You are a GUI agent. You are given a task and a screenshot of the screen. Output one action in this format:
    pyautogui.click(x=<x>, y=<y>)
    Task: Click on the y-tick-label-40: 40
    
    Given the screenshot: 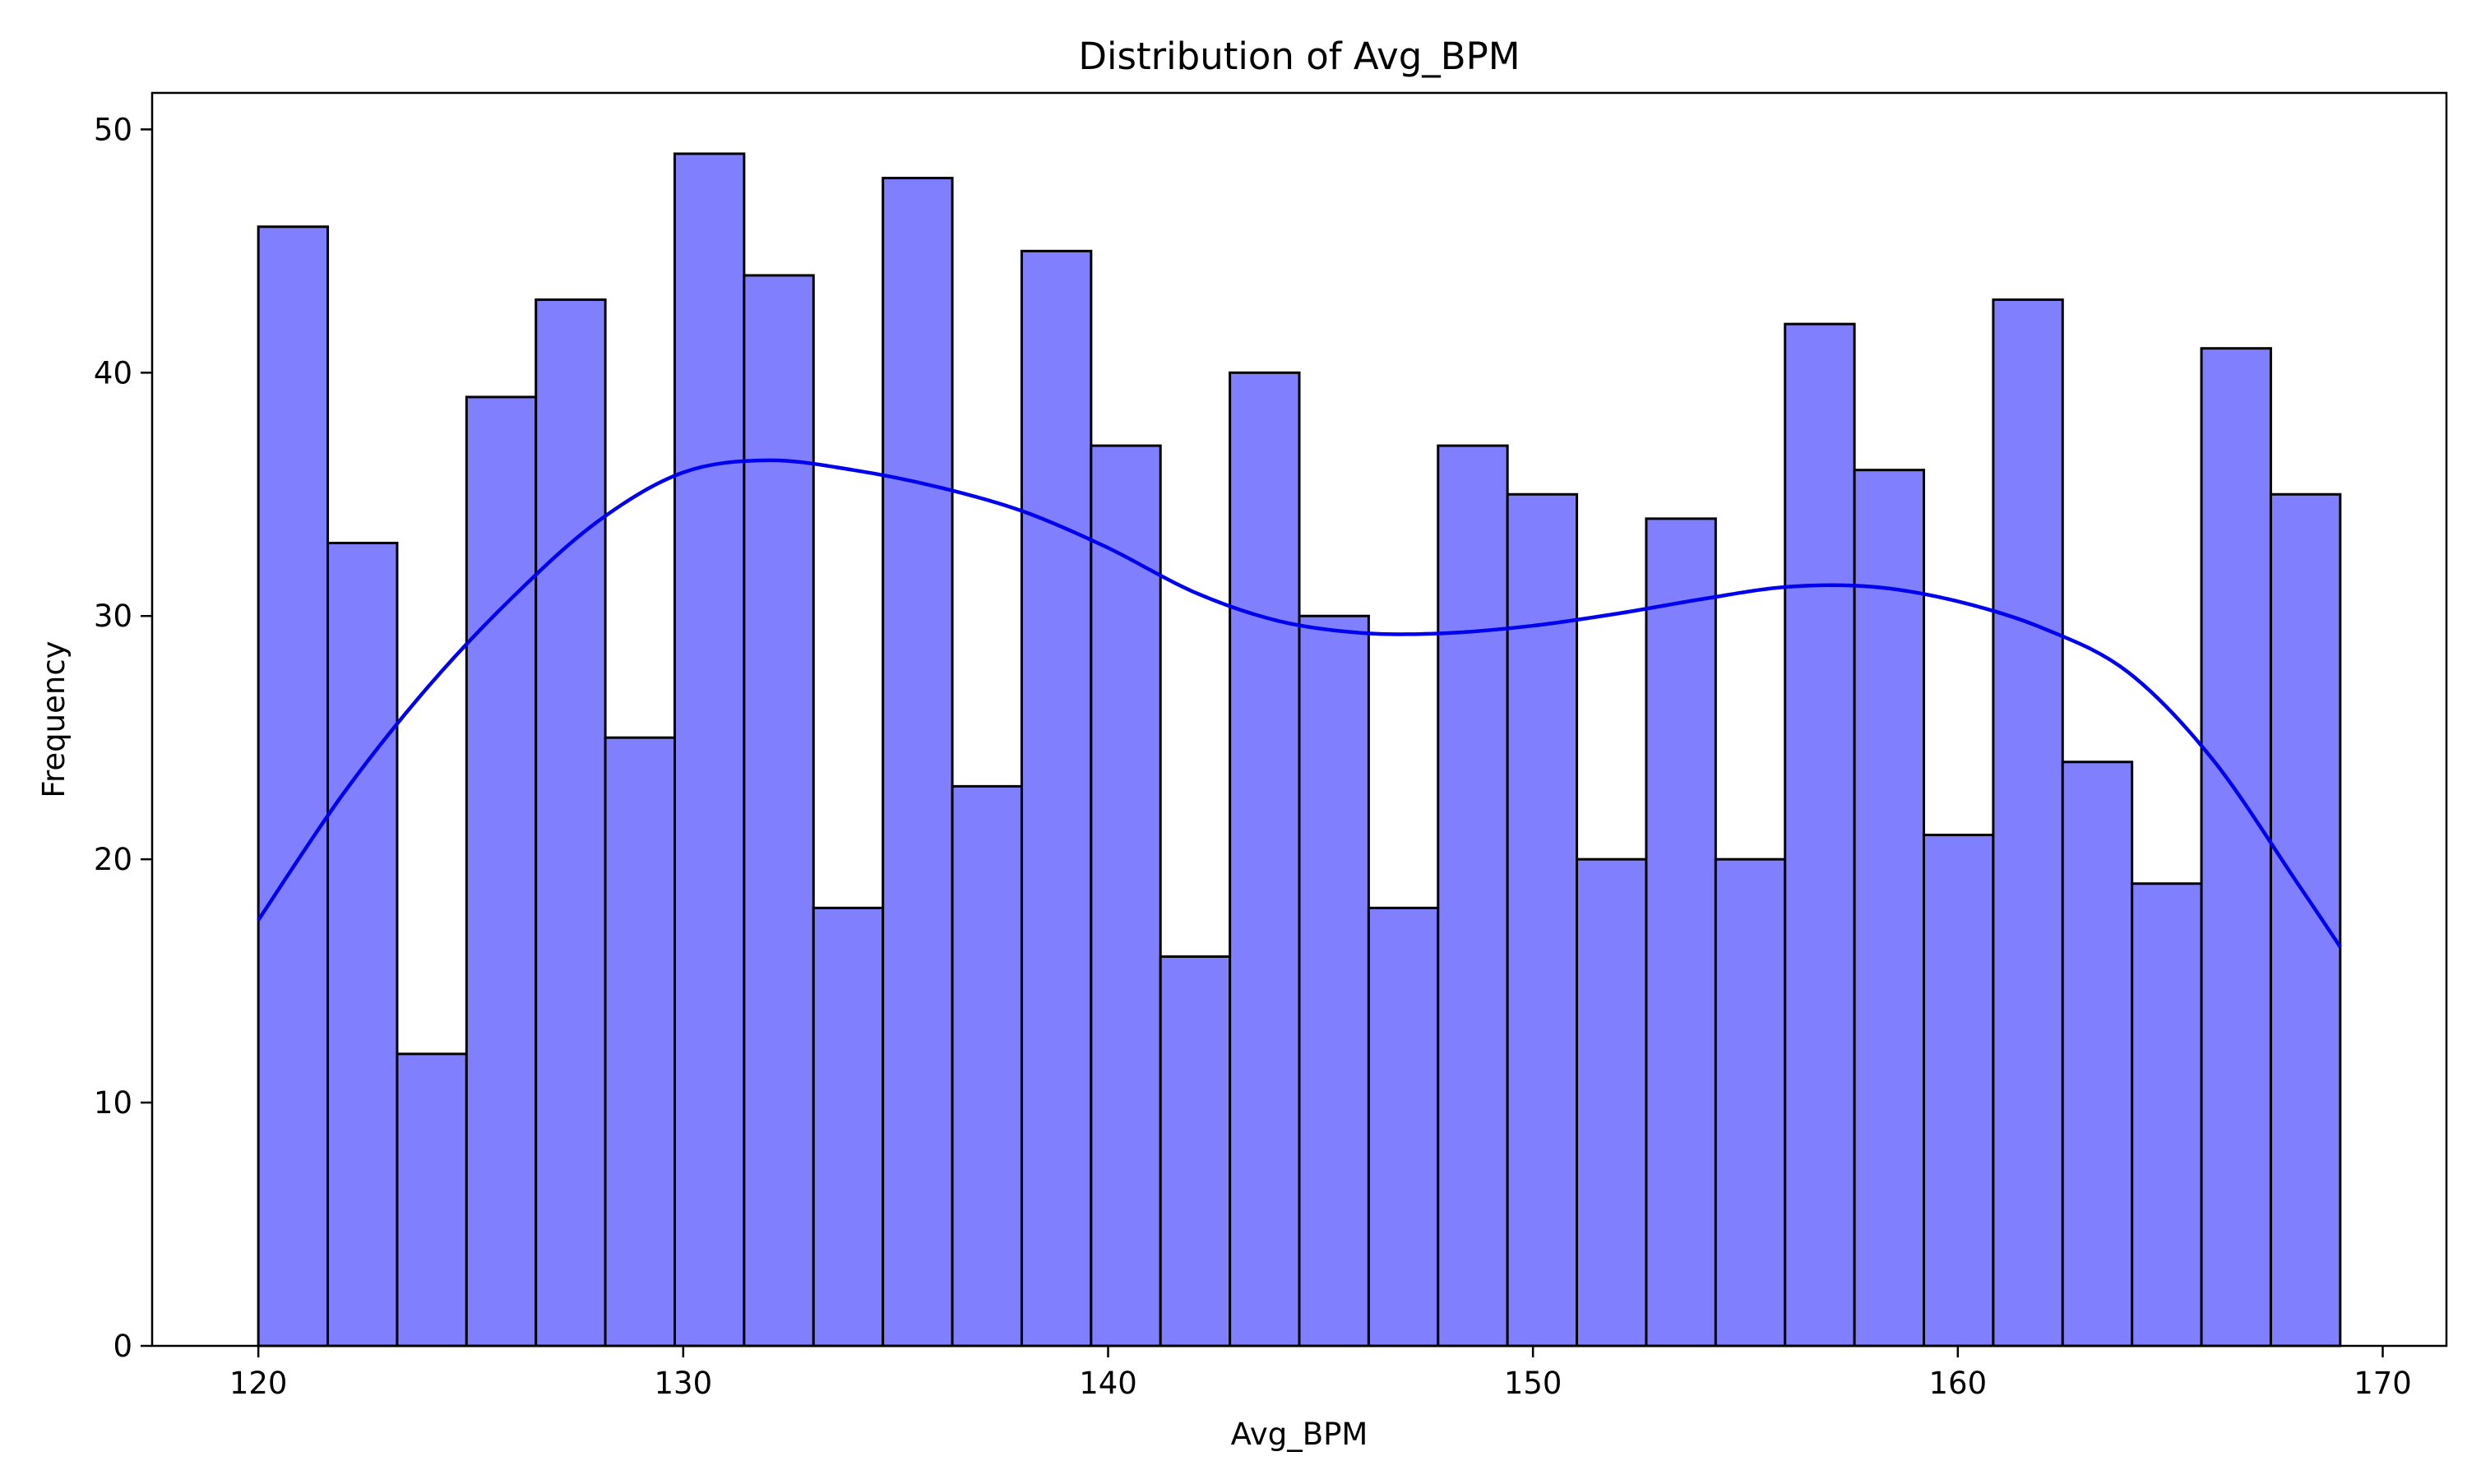 What is the action you would take?
    pyautogui.click(x=113, y=373)
    